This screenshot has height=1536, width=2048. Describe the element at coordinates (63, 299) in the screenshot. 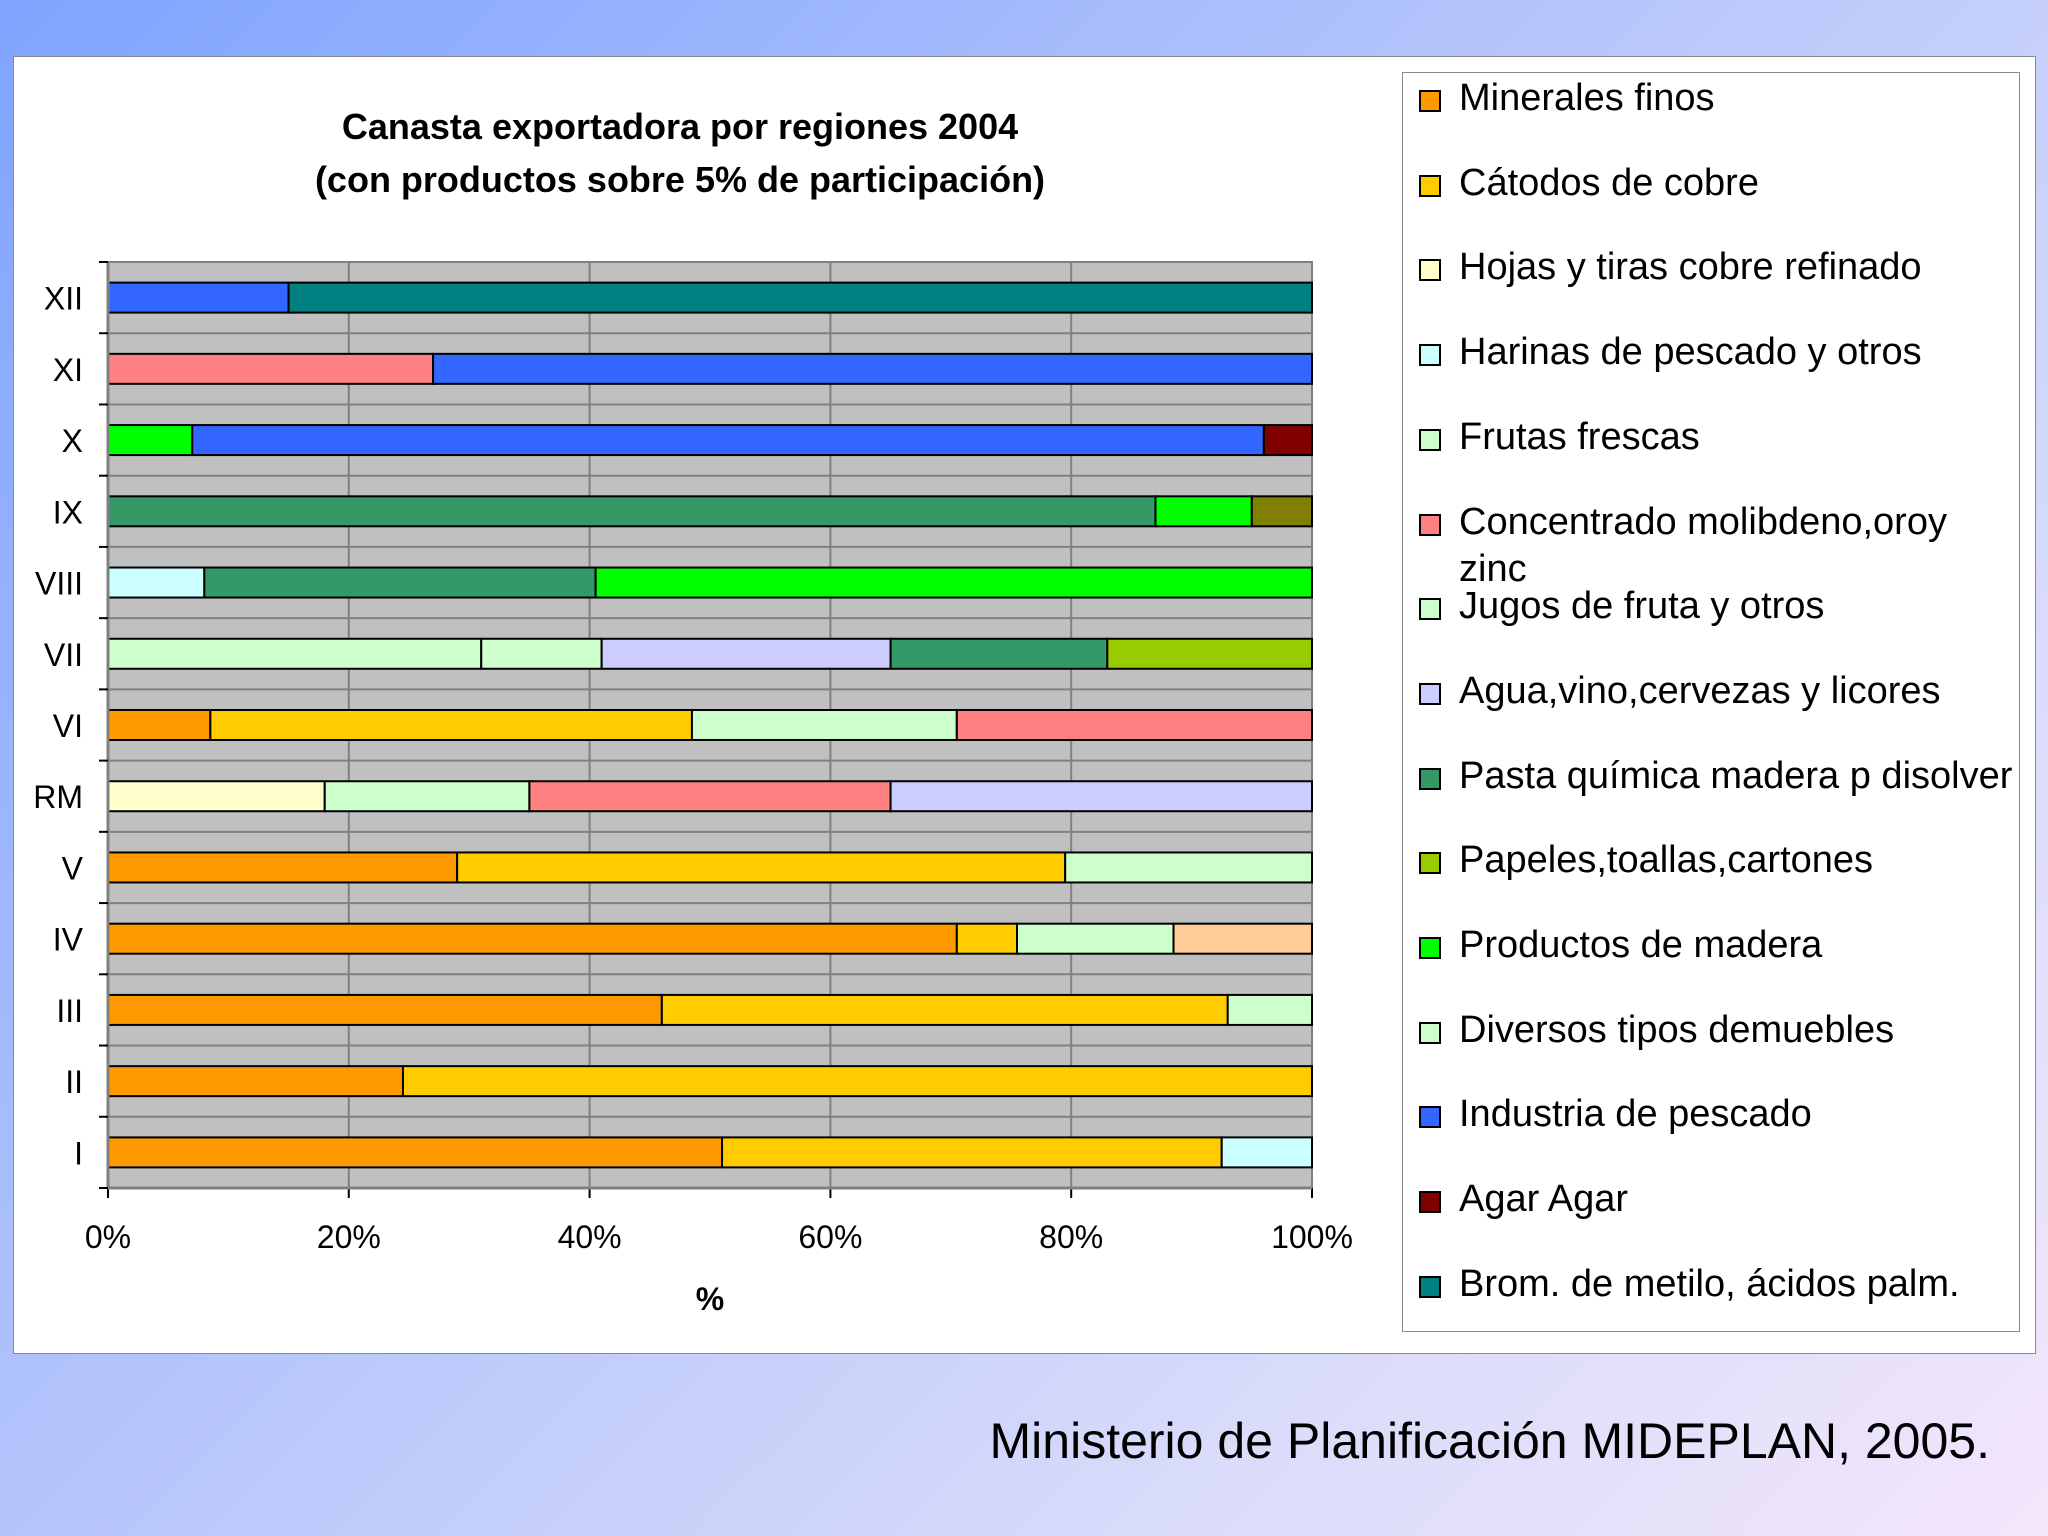

I see `y-tick-label: XII` at that location.